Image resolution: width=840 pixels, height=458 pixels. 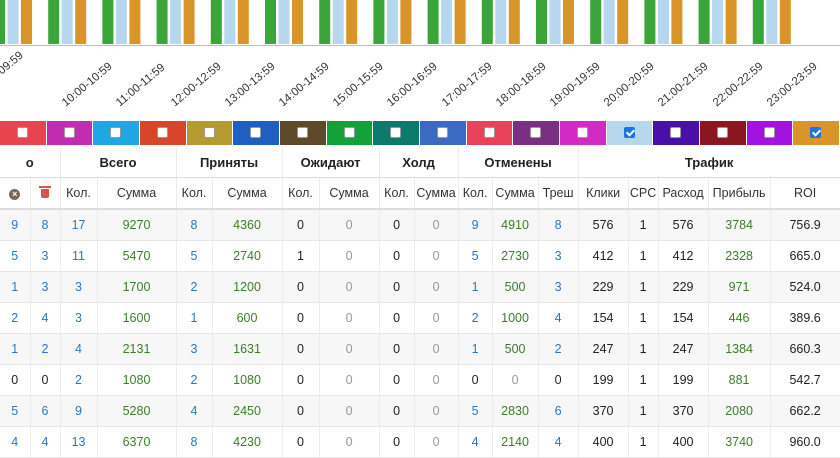 I want to click on cell-trash-count: 8, so click(x=45, y=225).